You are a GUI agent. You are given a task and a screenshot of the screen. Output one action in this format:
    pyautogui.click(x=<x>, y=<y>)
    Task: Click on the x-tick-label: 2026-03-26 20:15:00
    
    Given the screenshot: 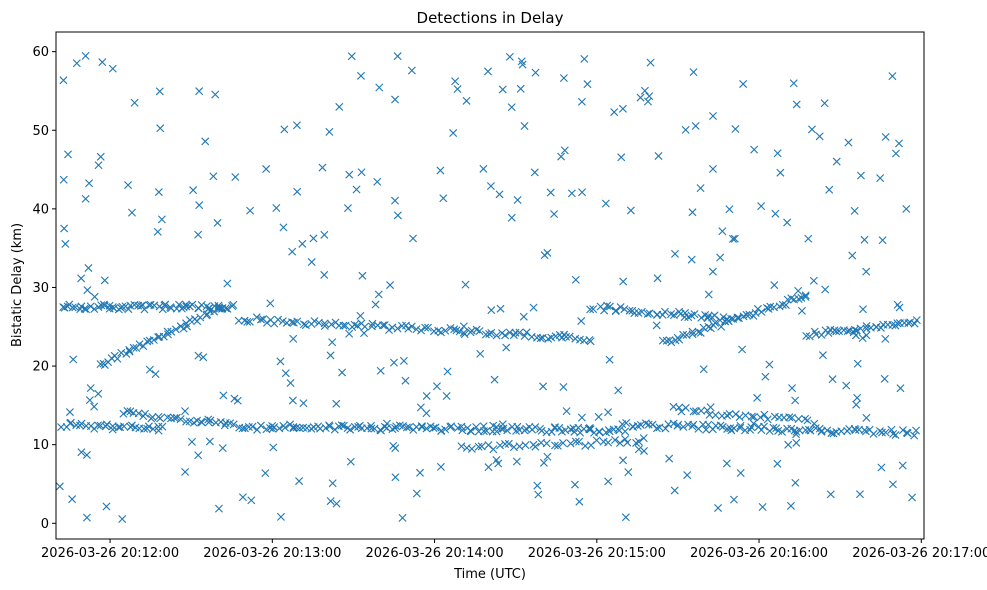 What is the action you would take?
    pyautogui.click(x=597, y=553)
    